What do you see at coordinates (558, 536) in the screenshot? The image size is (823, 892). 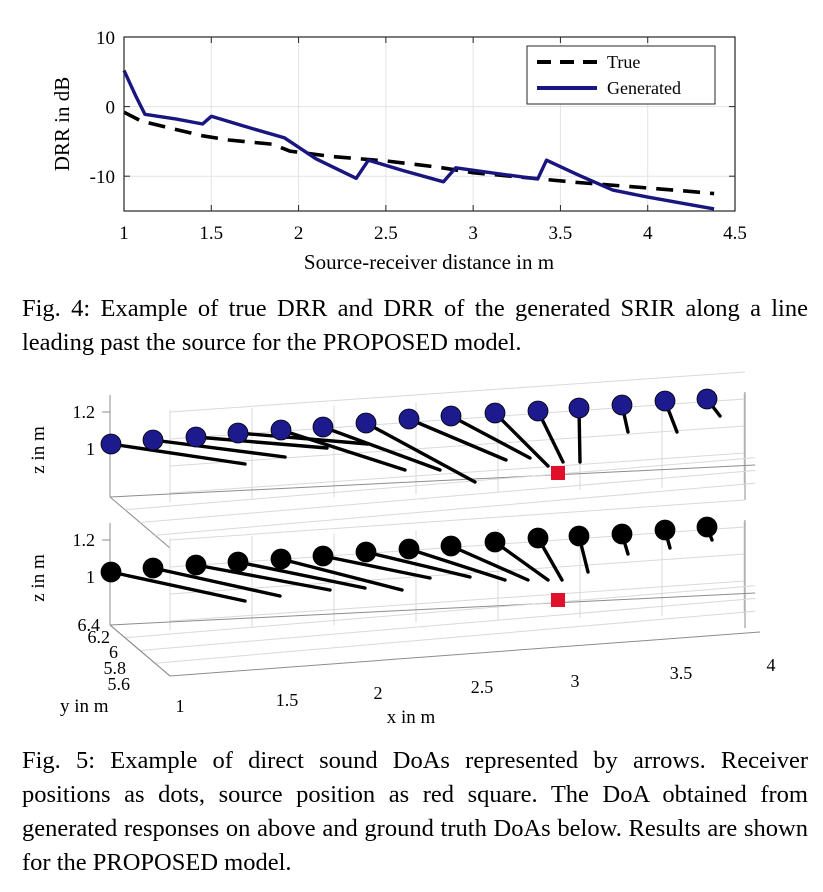 I see `doa-source-markers` at bounding box center [558, 536].